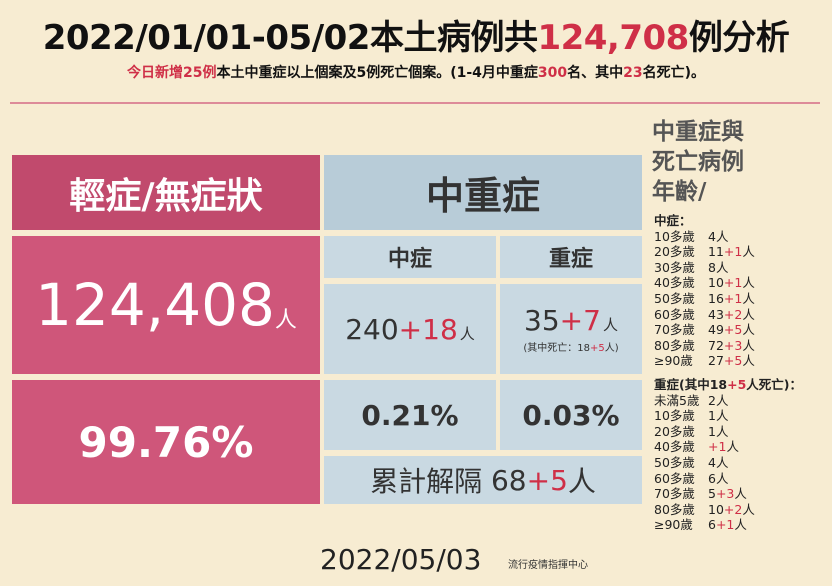 This screenshot has width=832, height=586. I want to click on age-row: 20多歲 11+1人, so click(728, 252).